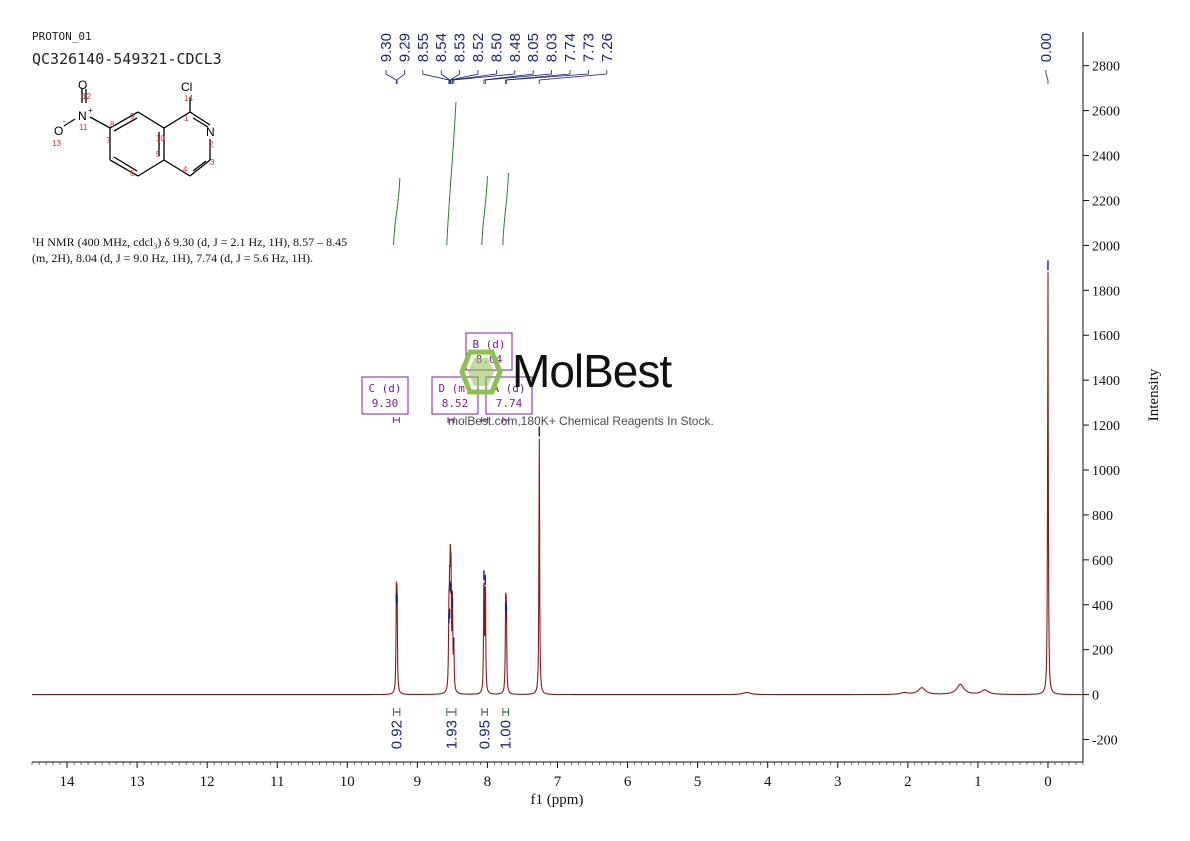 This screenshot has height=841, width=1190. I want to click on y-axis-label: Intensity, so click(1154, 394).